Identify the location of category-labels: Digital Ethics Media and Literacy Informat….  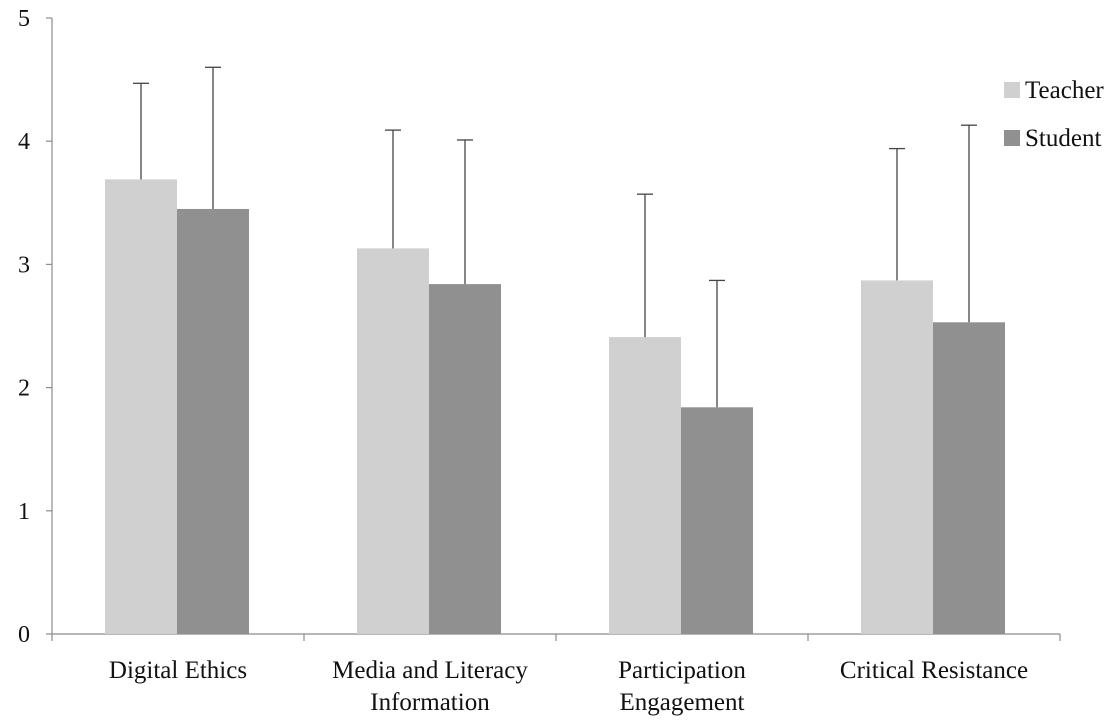
(568, 686).